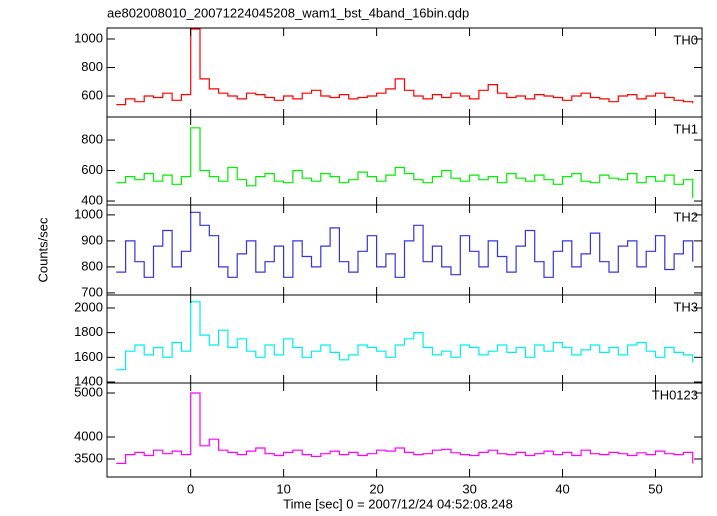  I want to click on x-tick-label: 20, so click(376, 488).